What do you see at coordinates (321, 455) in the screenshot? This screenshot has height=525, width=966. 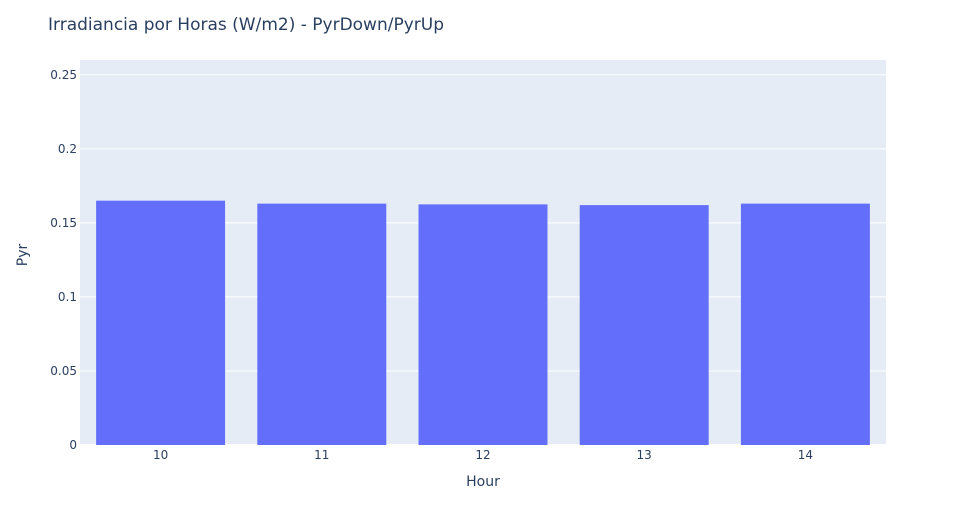 I see `x-tick-label: 11` at bounding box center [321, 455].